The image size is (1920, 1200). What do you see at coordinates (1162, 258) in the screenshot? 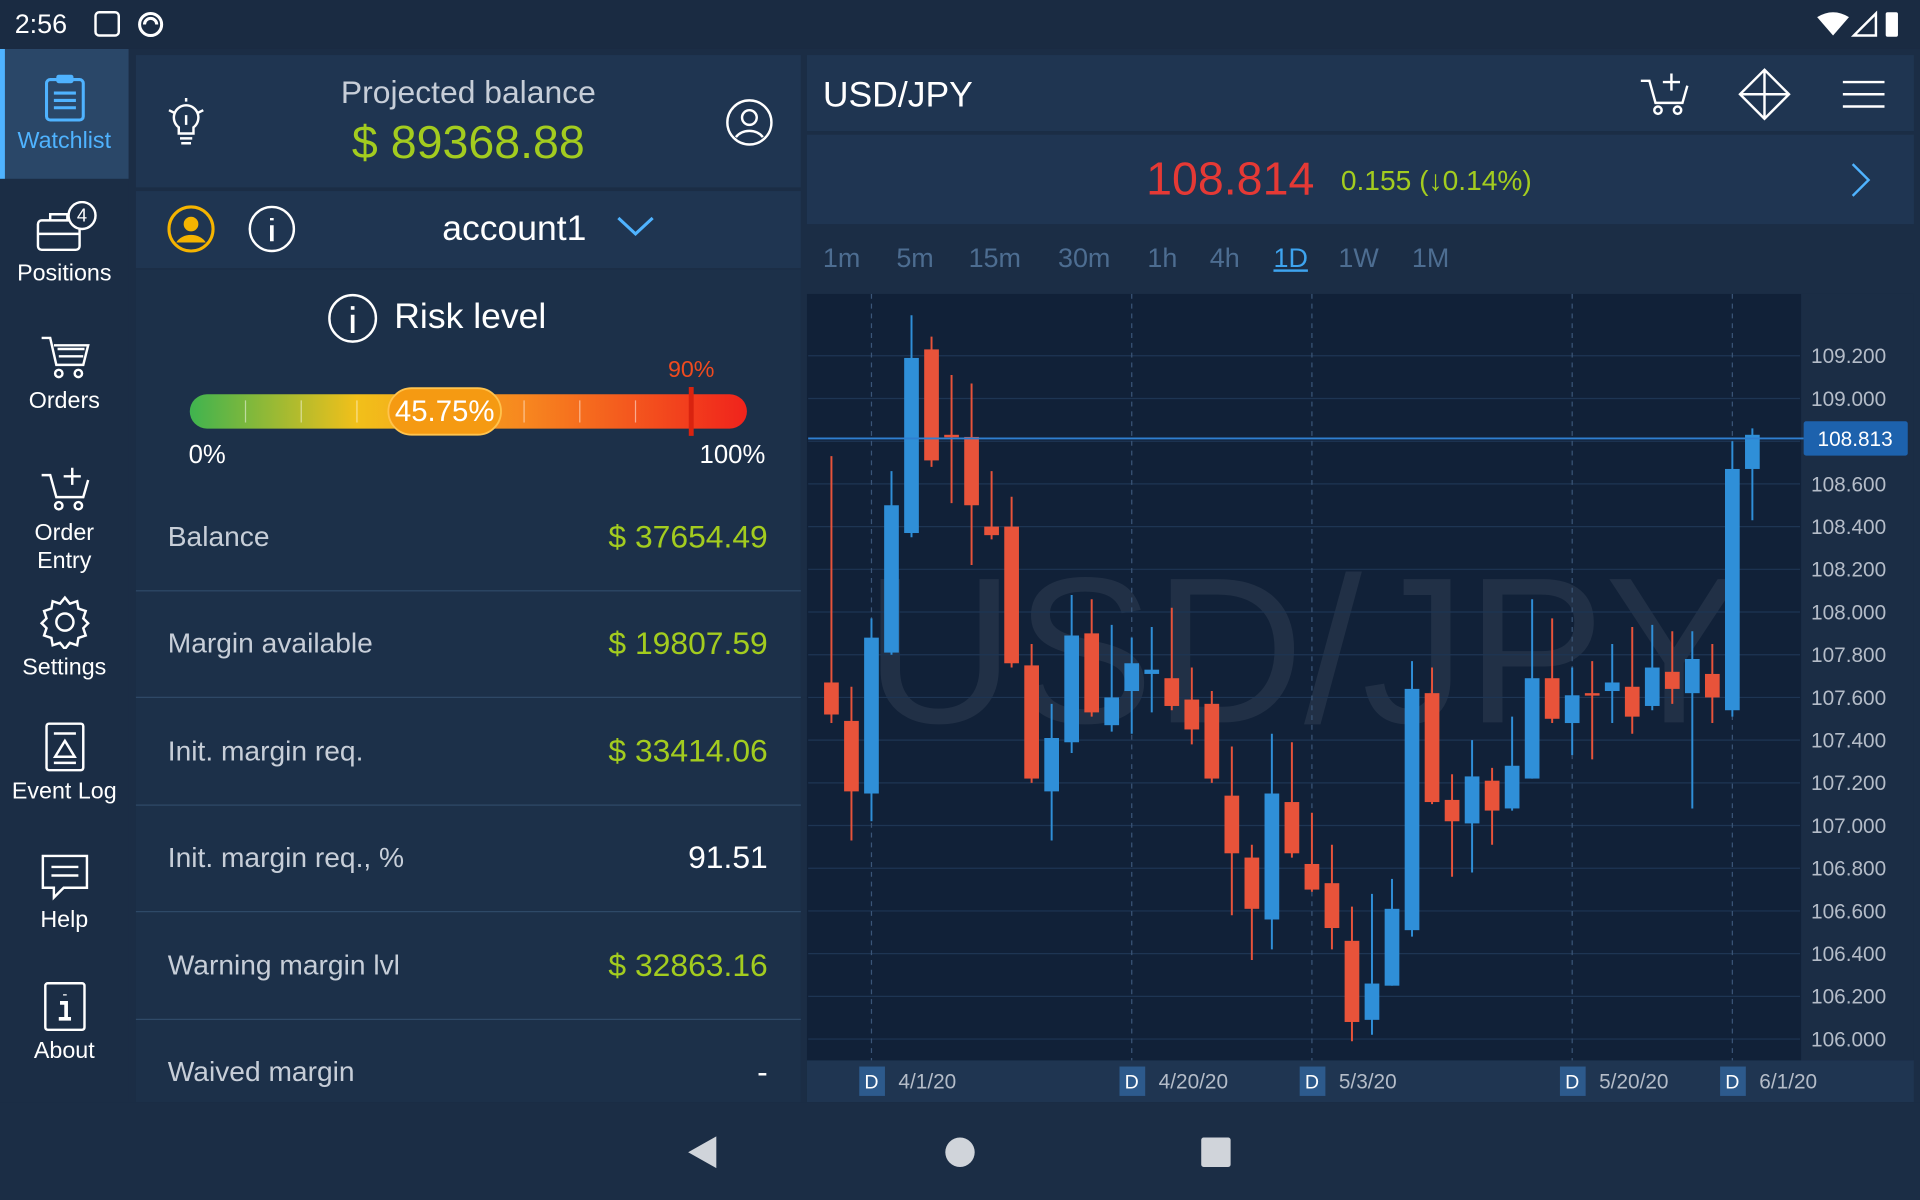
I see `timeframe: 1h` at bounding box center [1162, 258].